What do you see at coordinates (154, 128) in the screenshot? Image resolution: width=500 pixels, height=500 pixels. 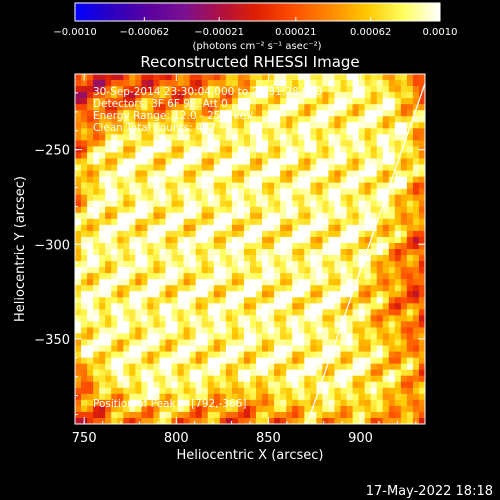 I see `annotation-clean-counts: Clean Total counts: 487` at bounding box center [154, 128].